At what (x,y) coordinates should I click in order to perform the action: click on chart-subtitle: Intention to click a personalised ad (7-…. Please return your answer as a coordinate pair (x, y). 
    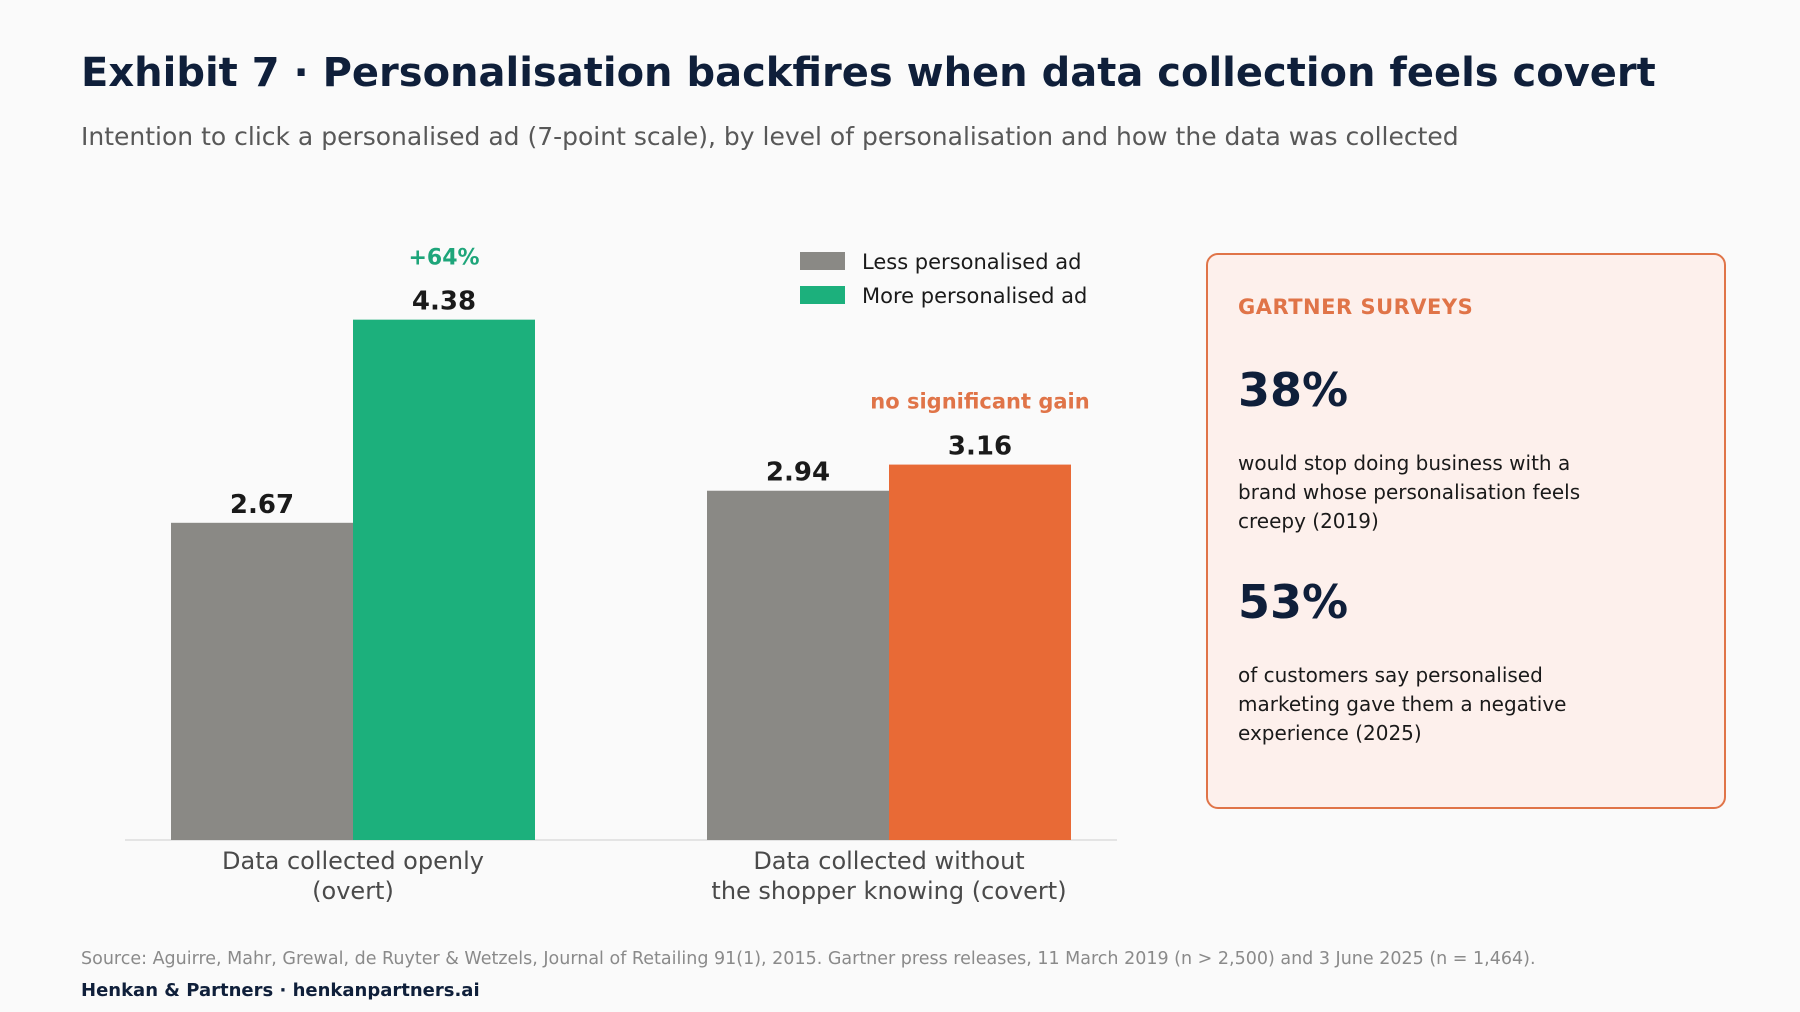
    Looking at the image, I should click on (770, 136).